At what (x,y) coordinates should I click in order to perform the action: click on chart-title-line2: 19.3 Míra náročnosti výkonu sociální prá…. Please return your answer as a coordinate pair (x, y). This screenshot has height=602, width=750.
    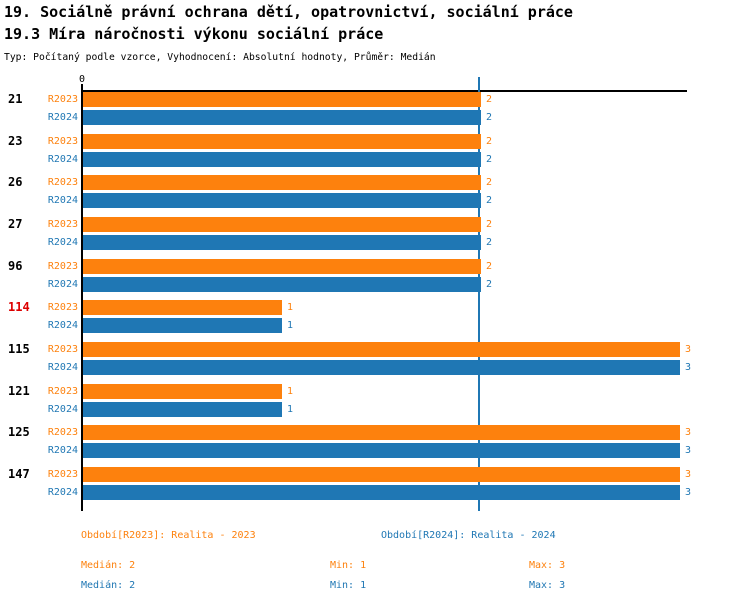
    Looking at the image, I should click on (194, 34).